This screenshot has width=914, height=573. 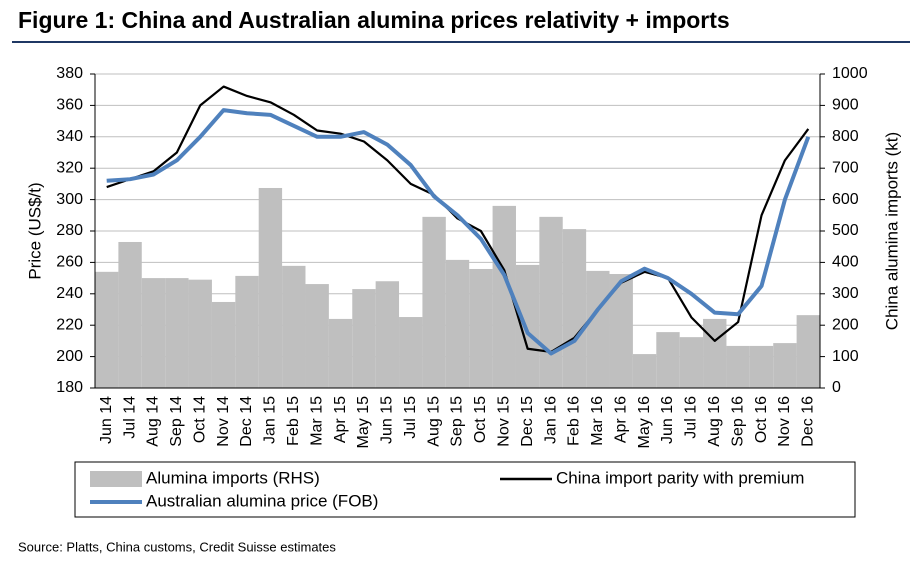 I want to click on x-tick-label: Jan 15, so click(x=270, y=420).